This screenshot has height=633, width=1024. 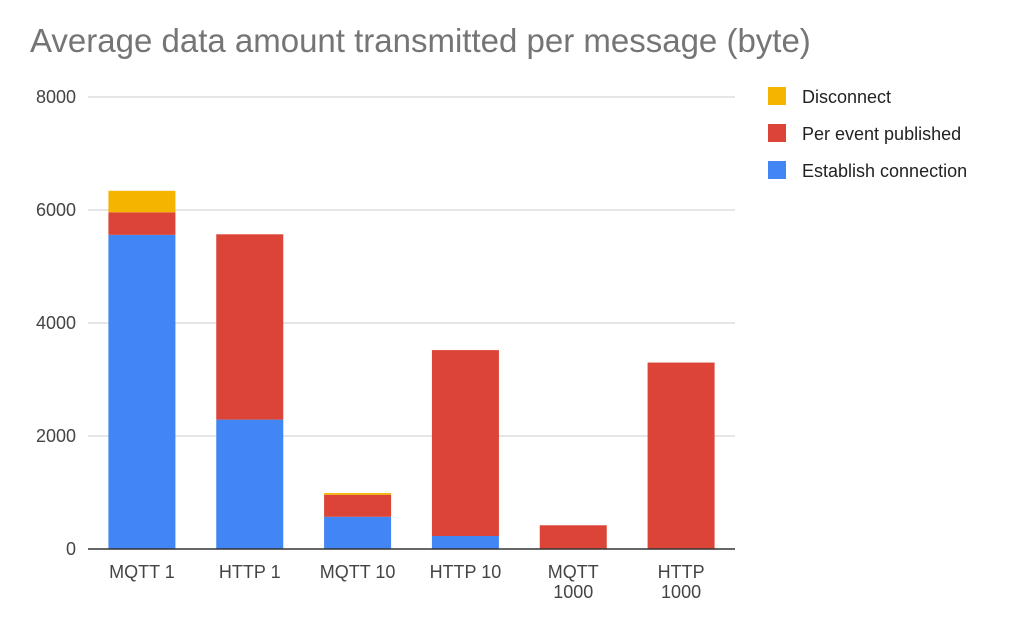 What do you see at coordinates (884, 171) in the screenshot?
I see `legend-label: Establish connection` at bounding box center [884, 171].